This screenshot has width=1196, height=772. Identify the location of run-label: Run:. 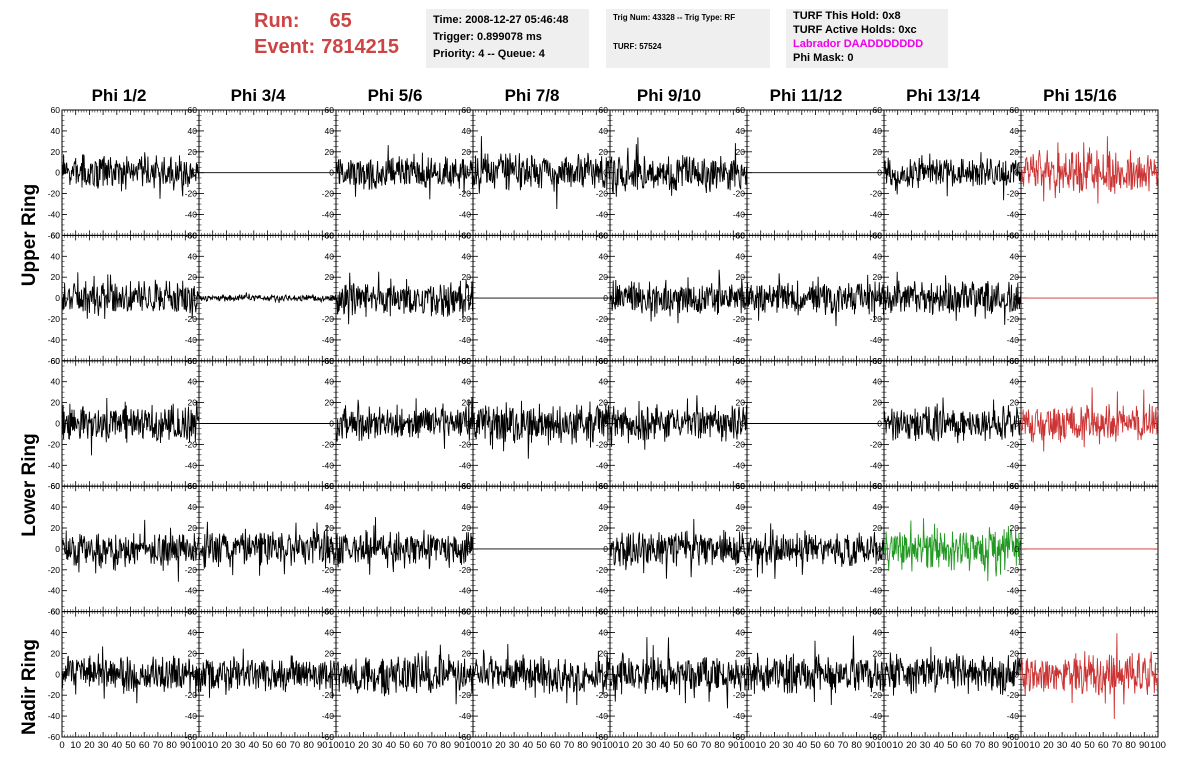
(277, 21).